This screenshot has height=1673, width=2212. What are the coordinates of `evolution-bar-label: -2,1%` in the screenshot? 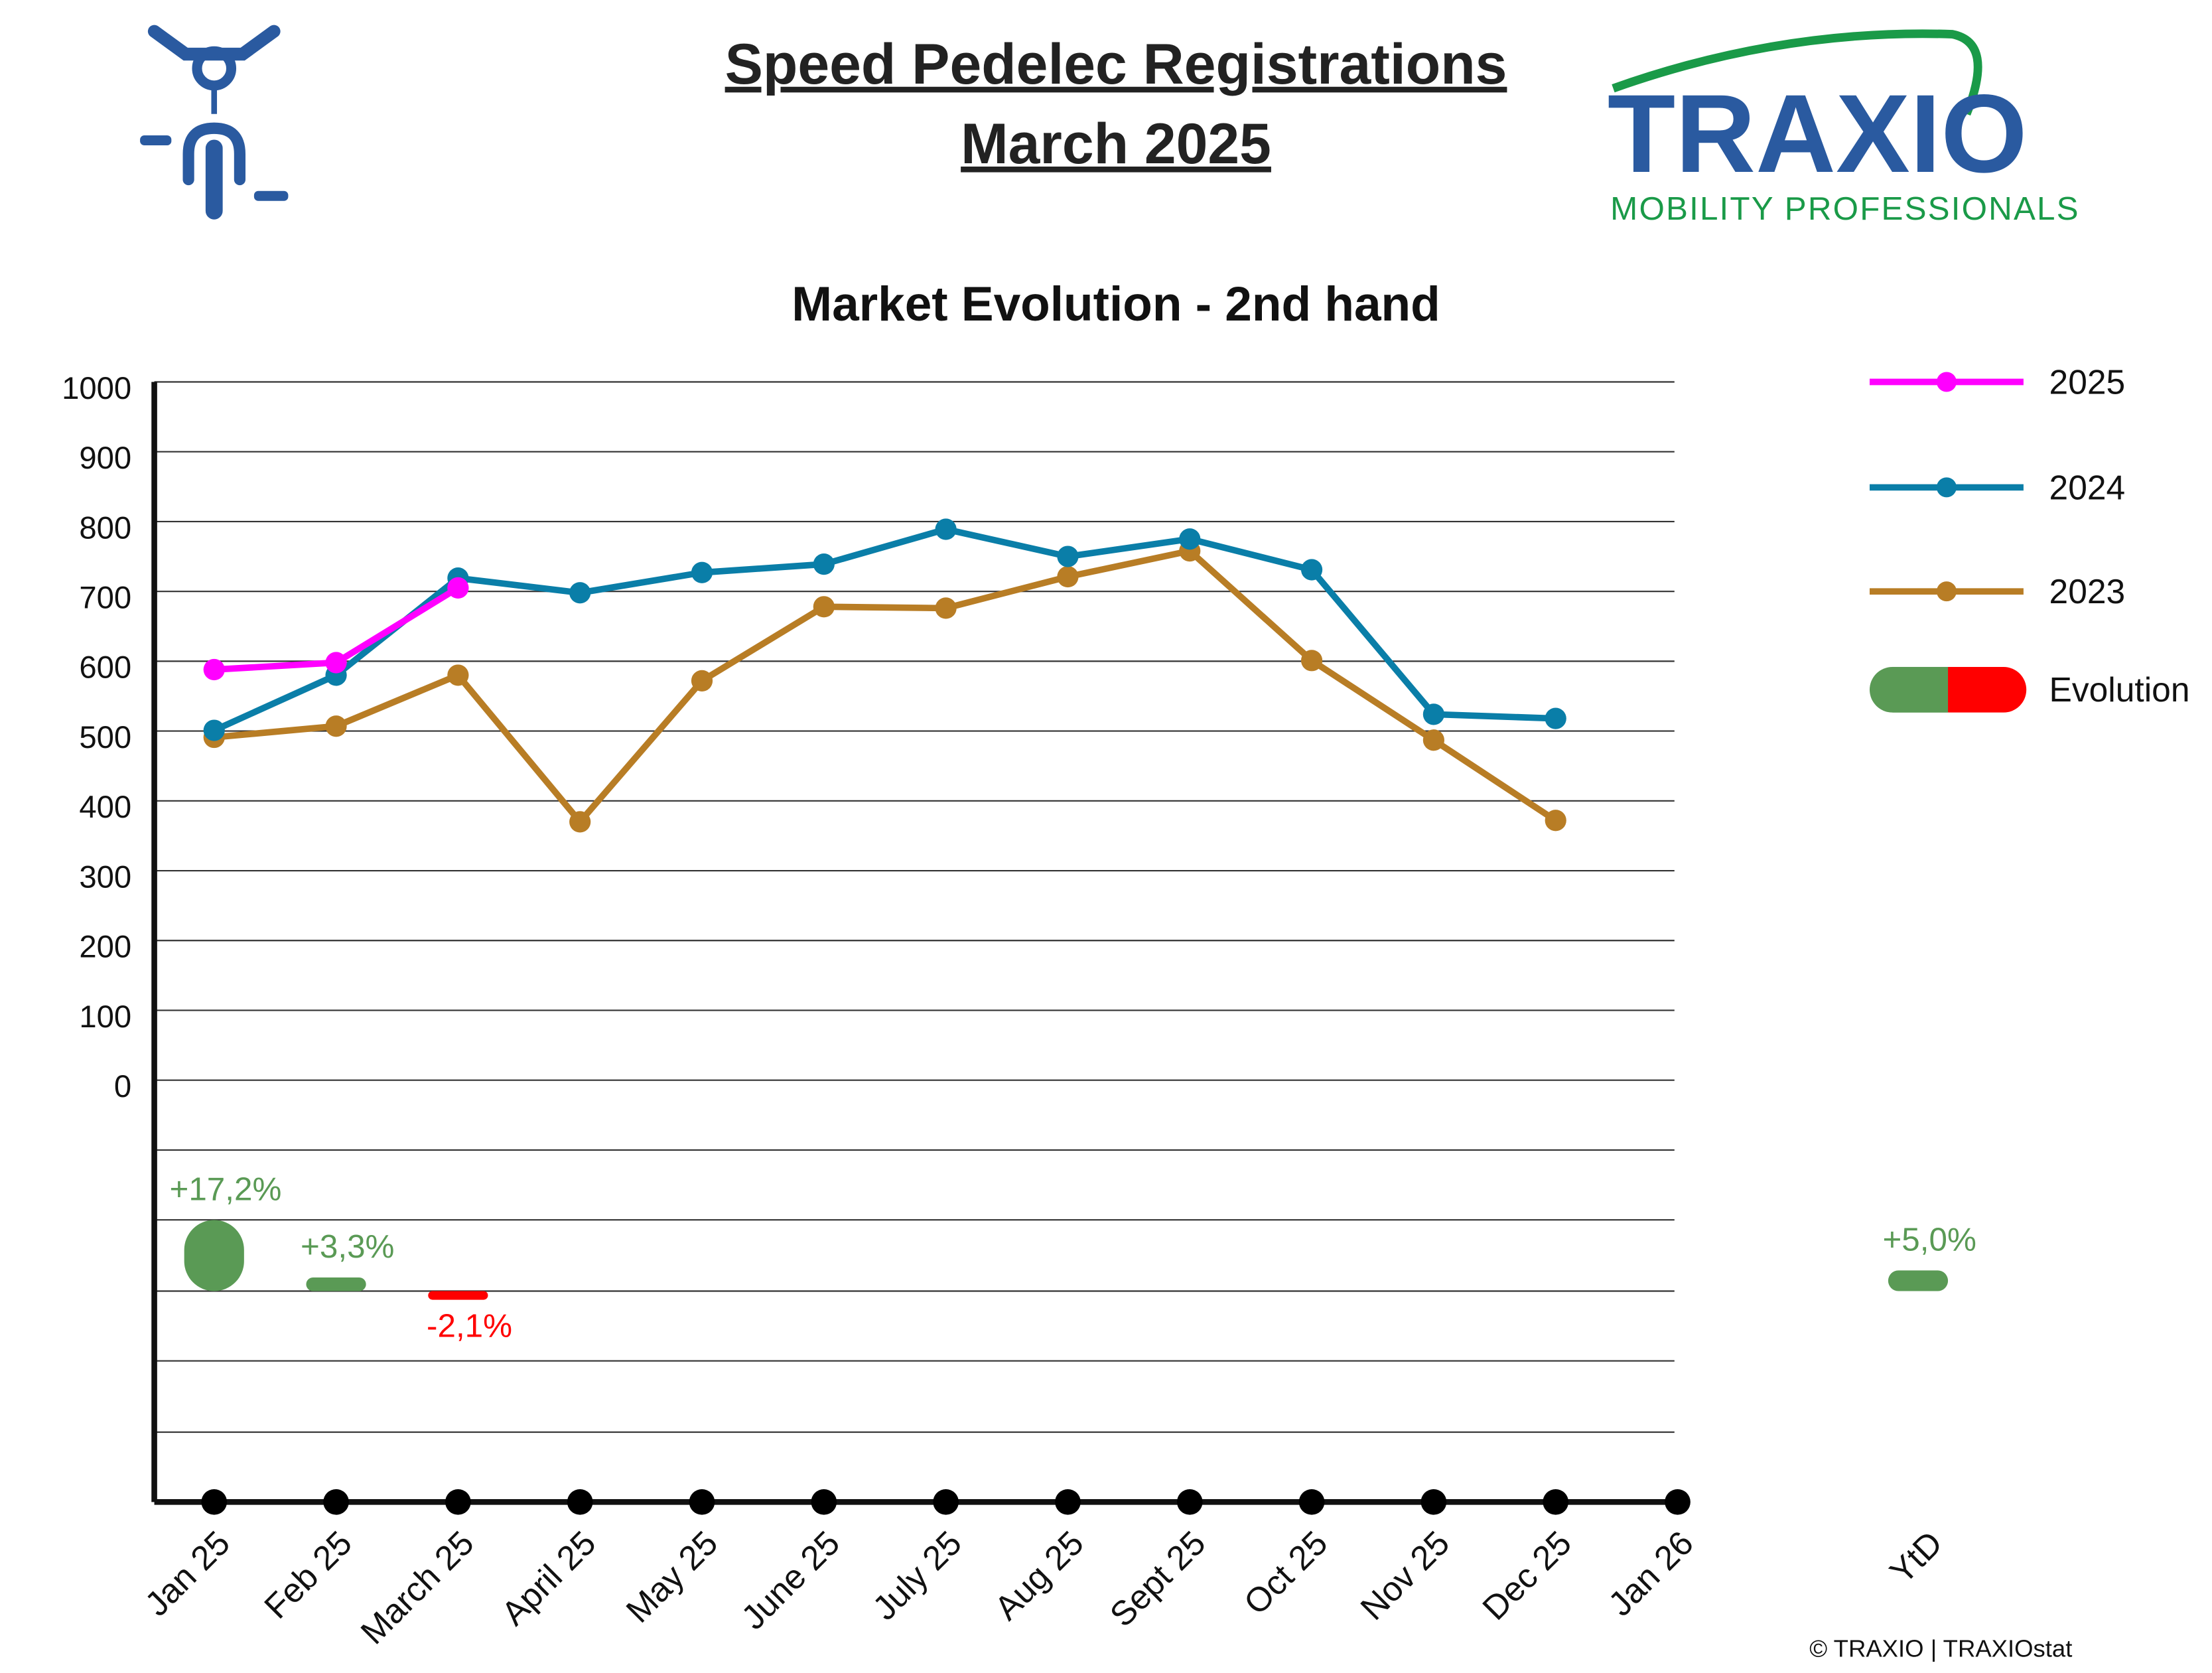 It's located at (469, 1326).